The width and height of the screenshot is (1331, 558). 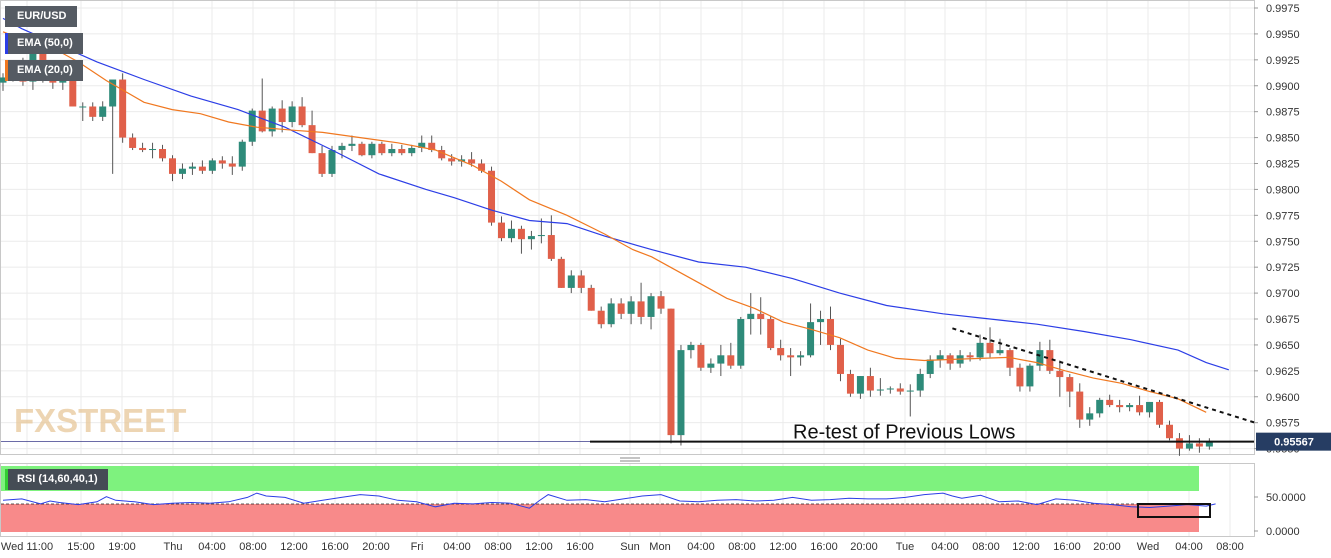 I want to click on rsi-overbought-zone, so click(x=600, y=478).